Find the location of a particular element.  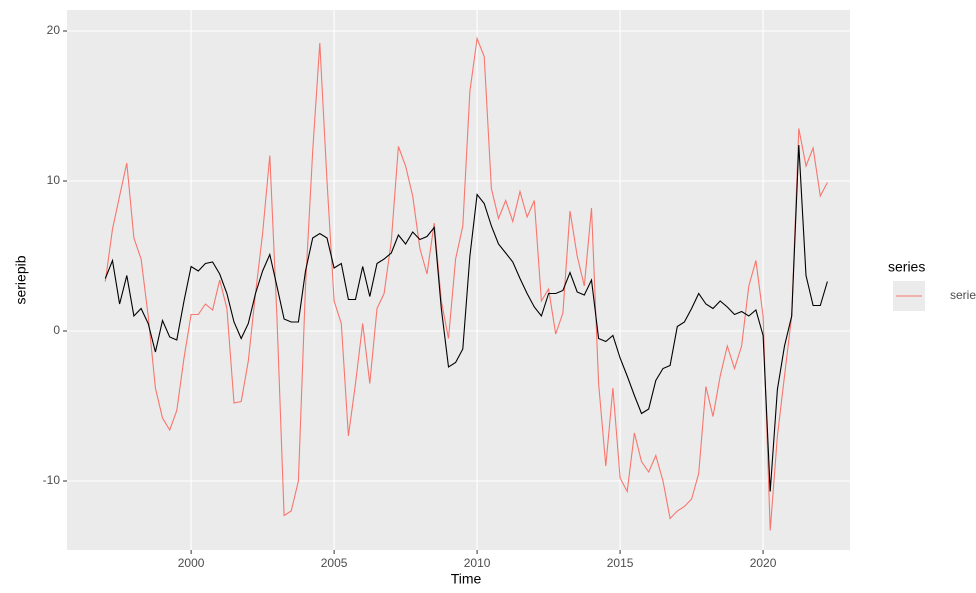

x-axis-title: Time is located at coordinates (466, 579).